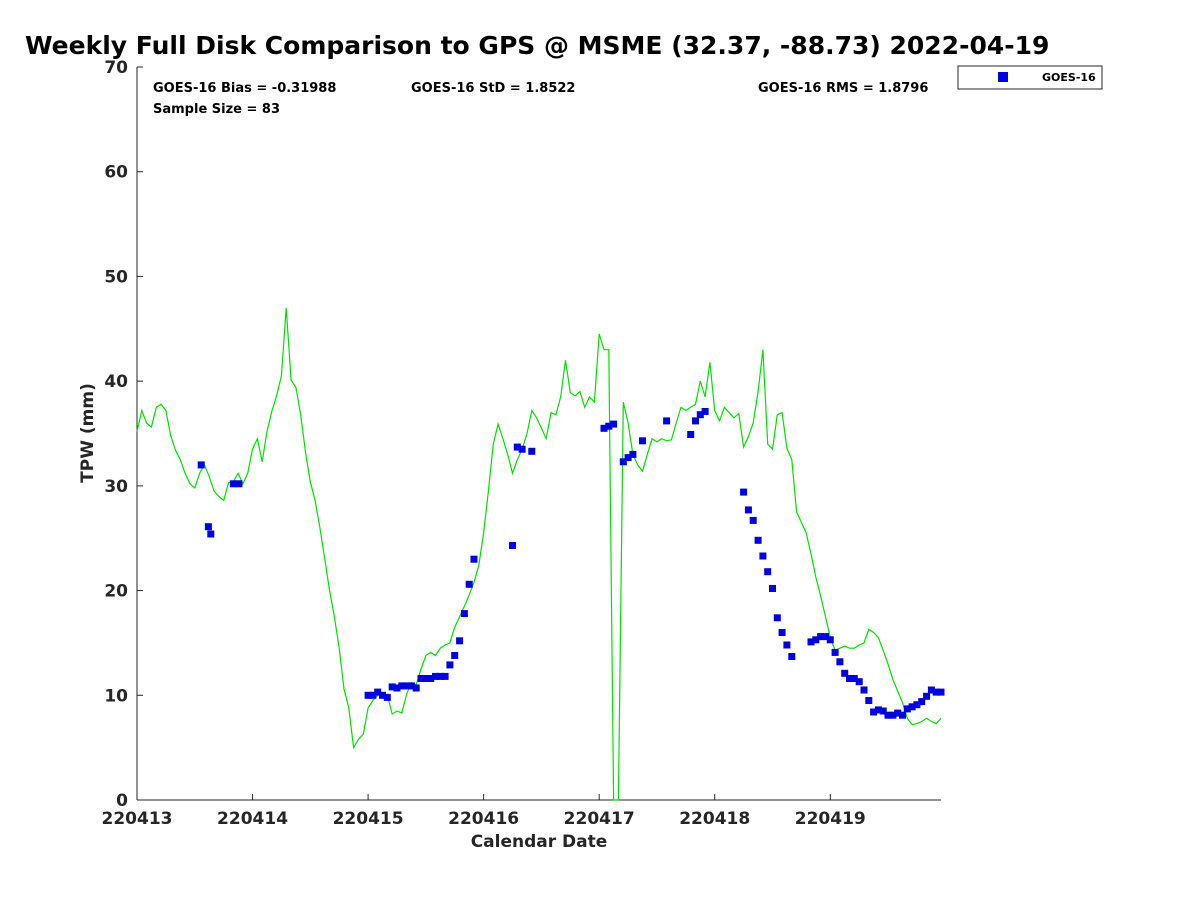 This screenshot has height=900, width=1200. I want to click on x-axis-label: Calendar Date, so click(539, 842).